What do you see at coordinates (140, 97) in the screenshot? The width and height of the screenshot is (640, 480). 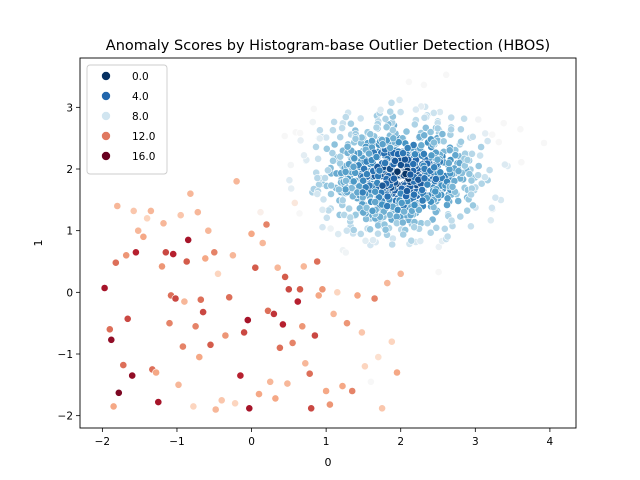 I see `legend-label: 4.0` at bounding box center [140, 97].